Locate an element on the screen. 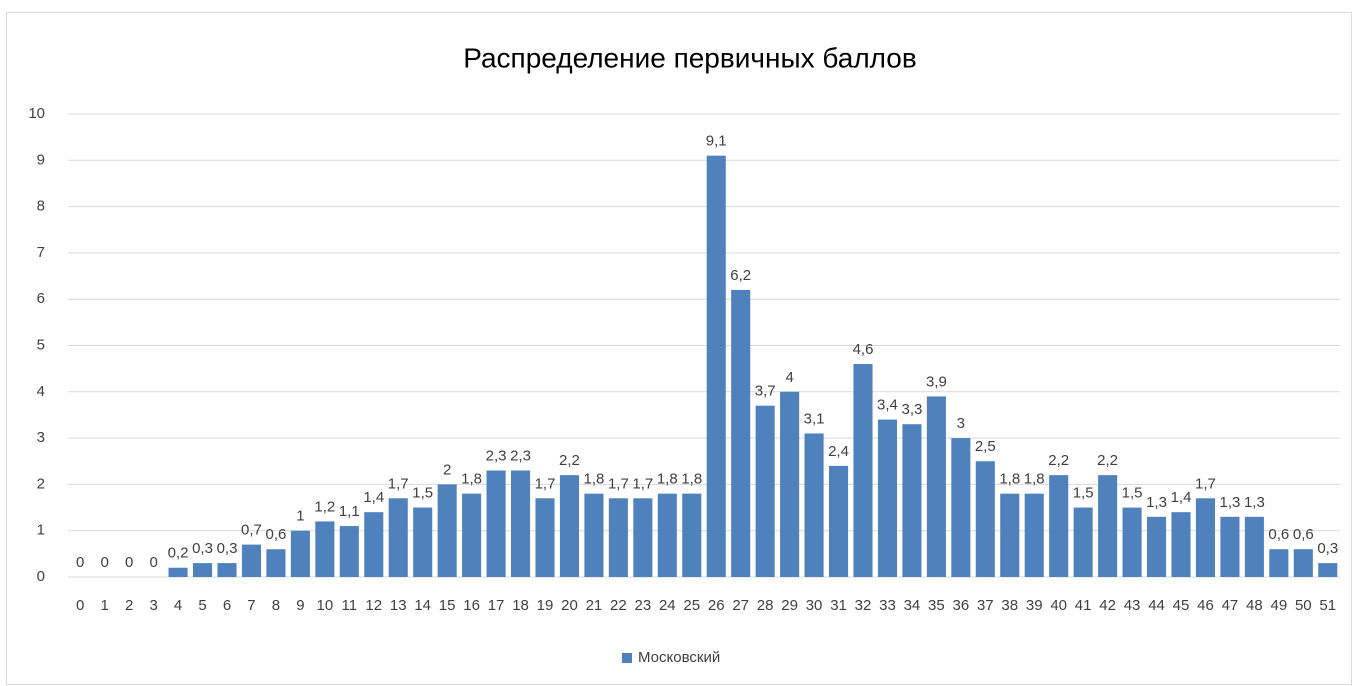  x-tick-label: 13 is located at coordinates (398, 605).